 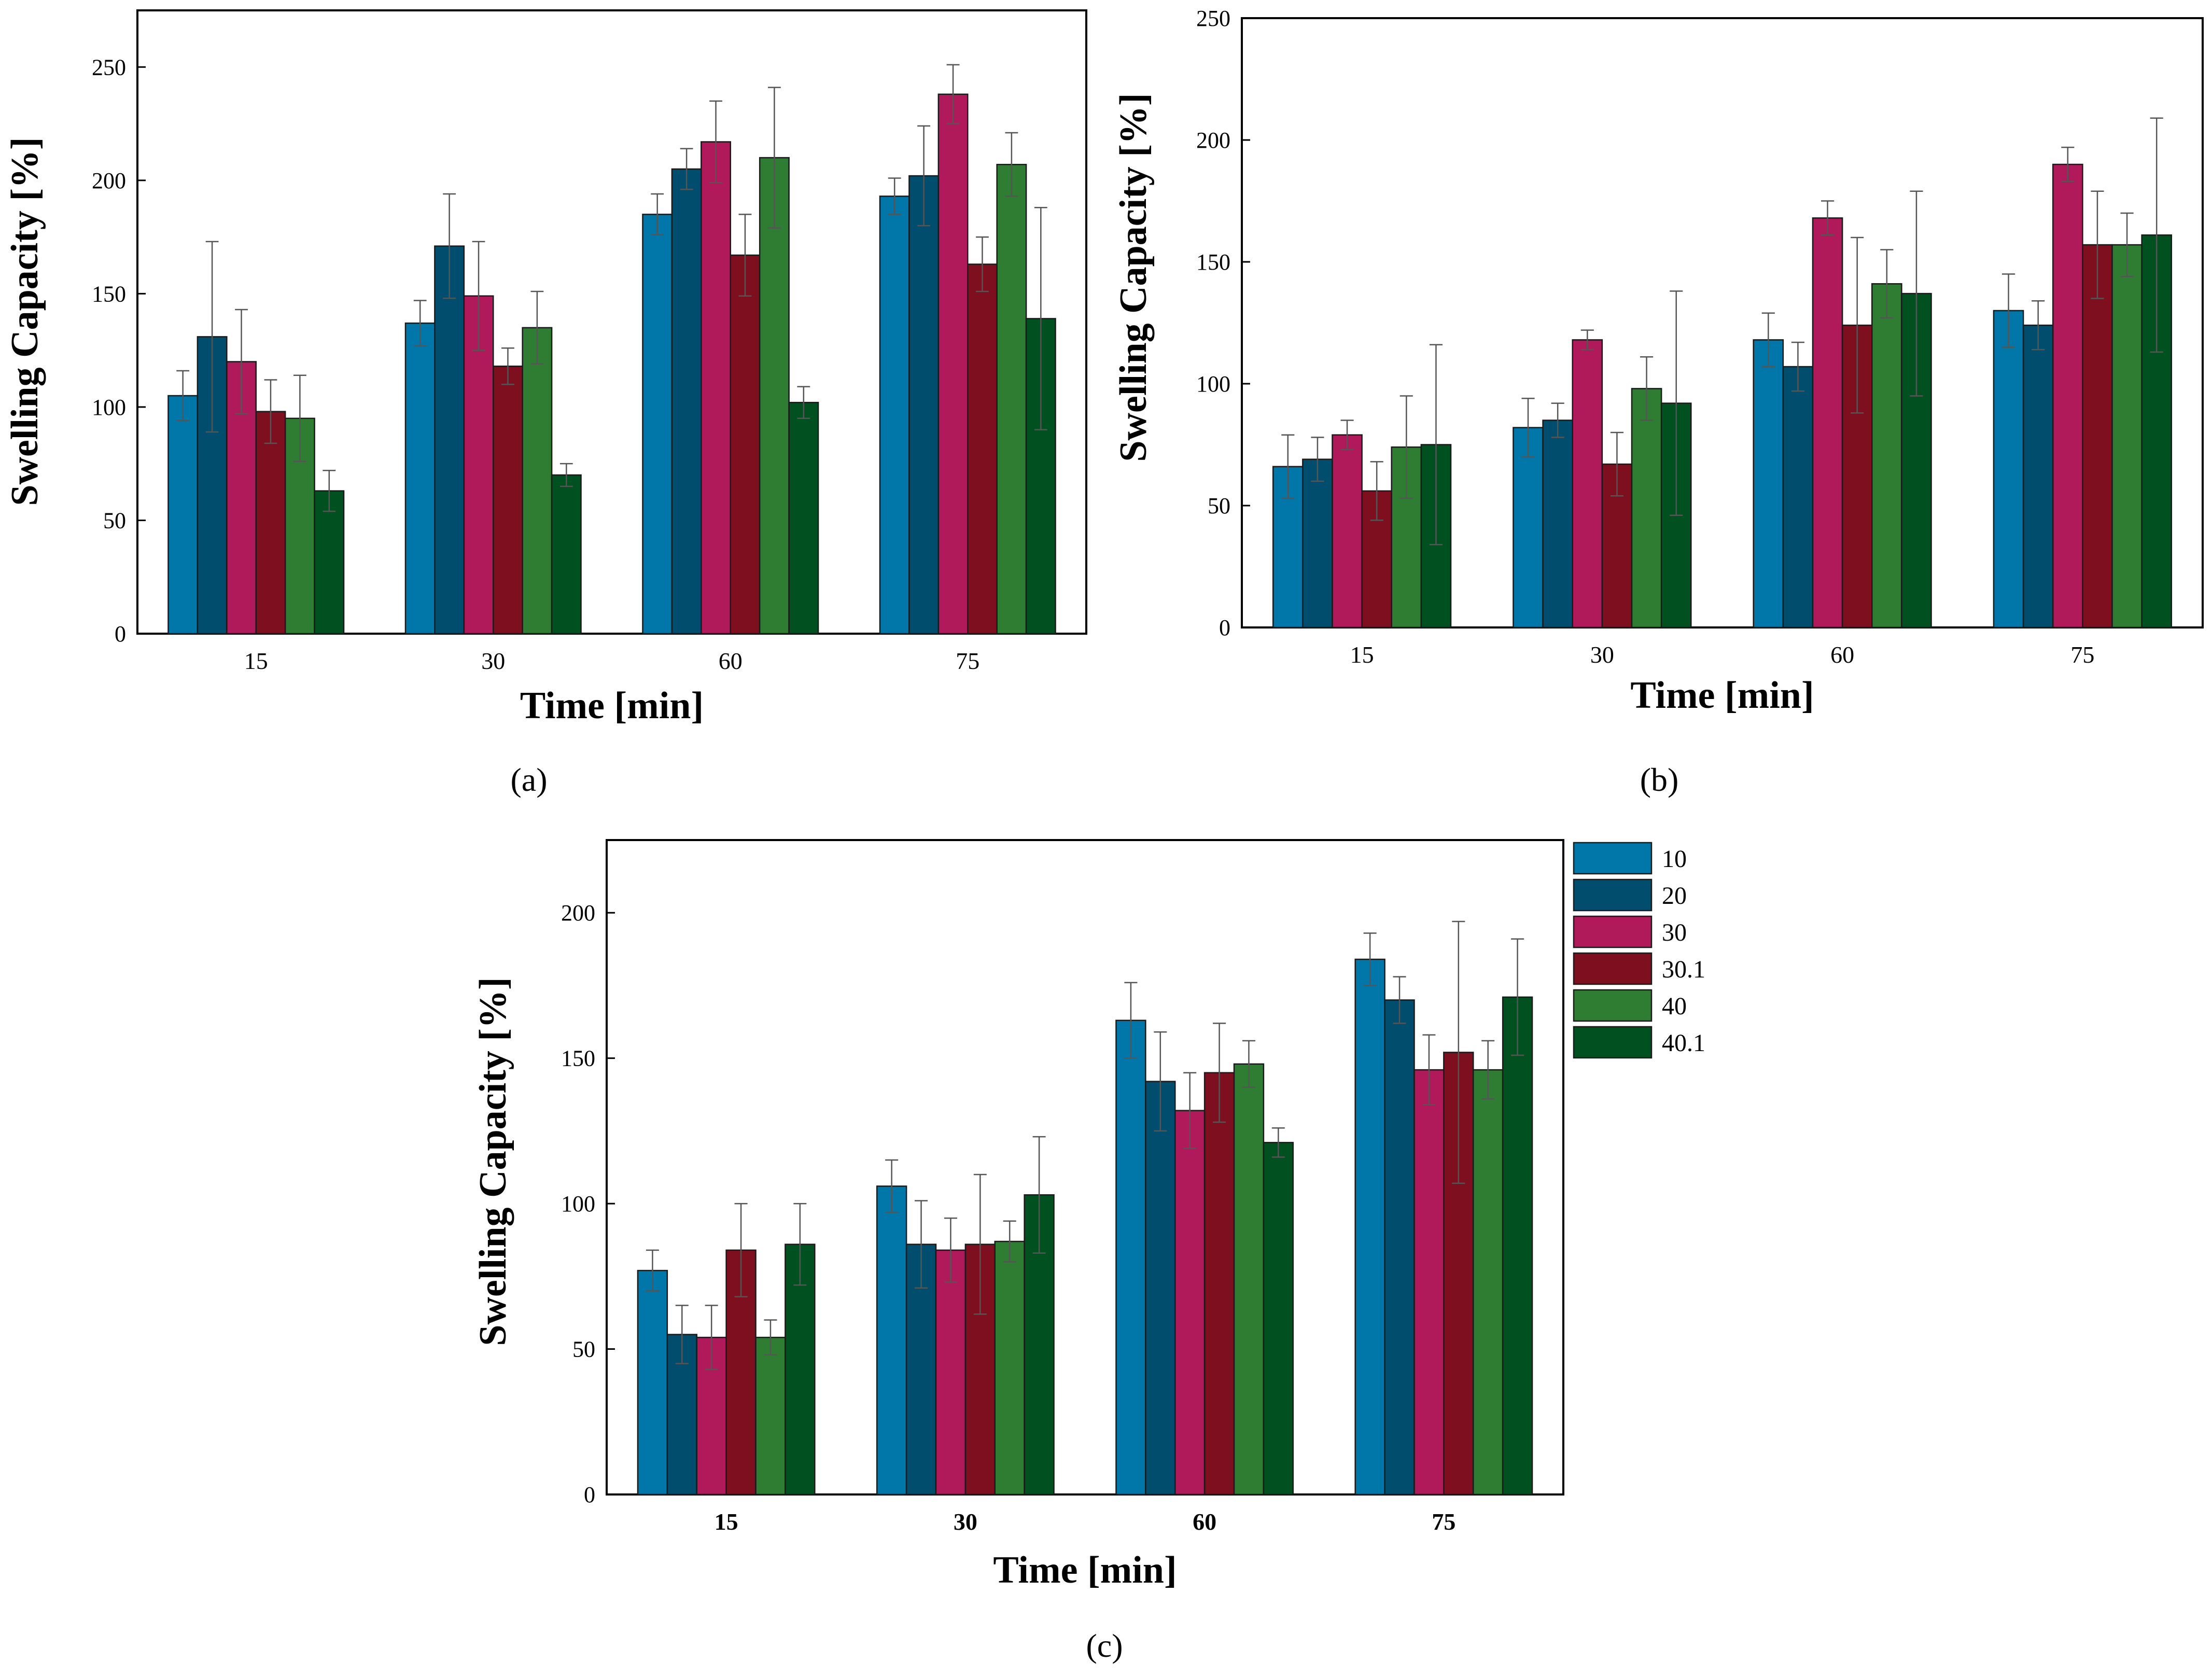 I want to click on legend-label-20: 20, so click(x=1674, y=896).